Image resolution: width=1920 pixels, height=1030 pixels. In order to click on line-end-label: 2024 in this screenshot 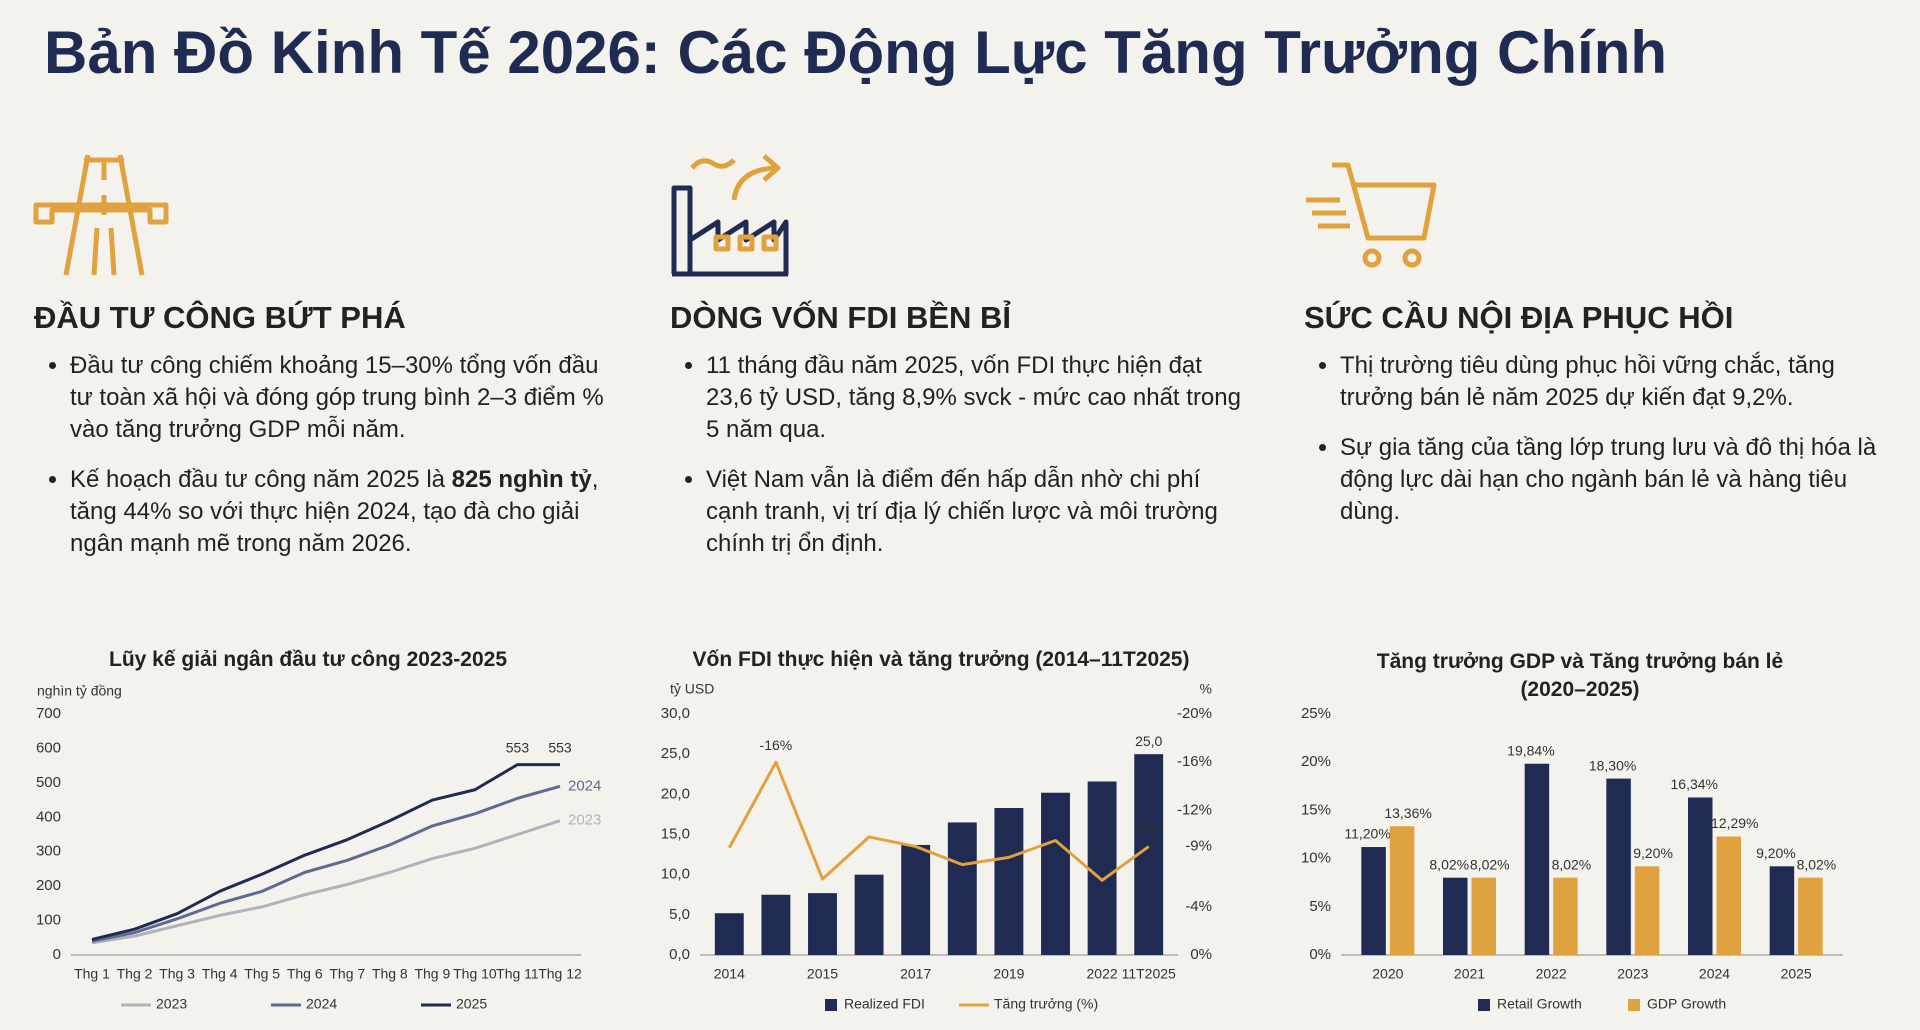, I will do `click(584, 785)`.